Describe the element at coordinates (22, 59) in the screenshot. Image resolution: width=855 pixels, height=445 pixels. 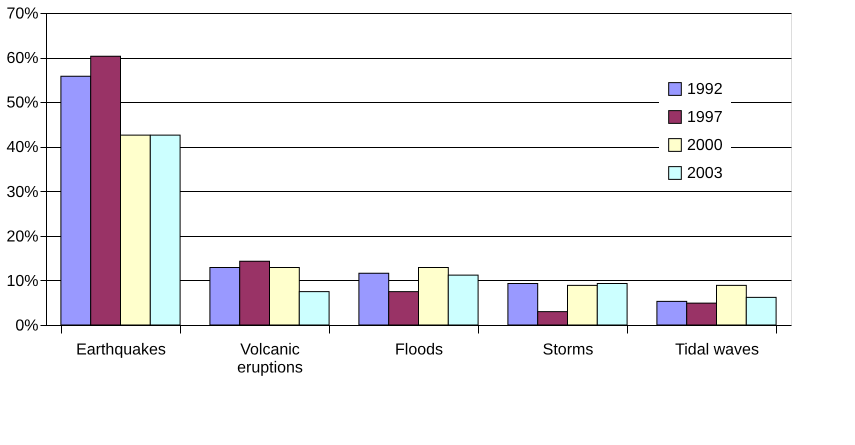
I see `y-tick-label: 60%` at that location.